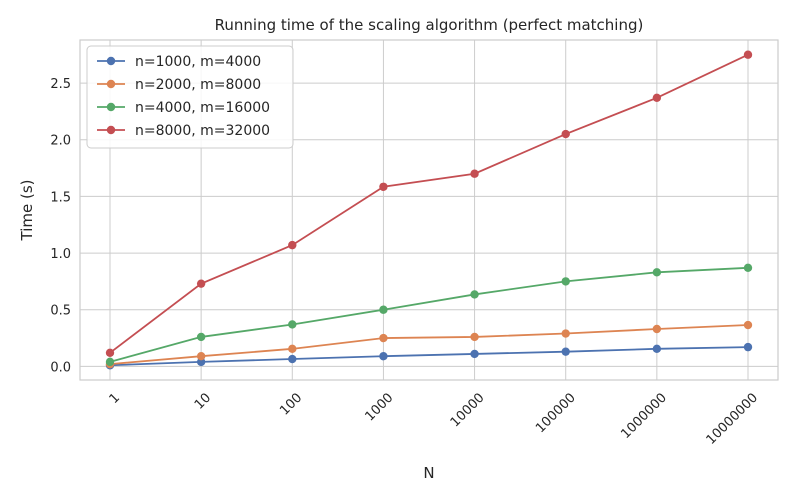 This screenshot has width=800, height=500. Describe the element at coordinates (60, 311) in the screenshot. I see `y-tick-label: 0.5` at that location.